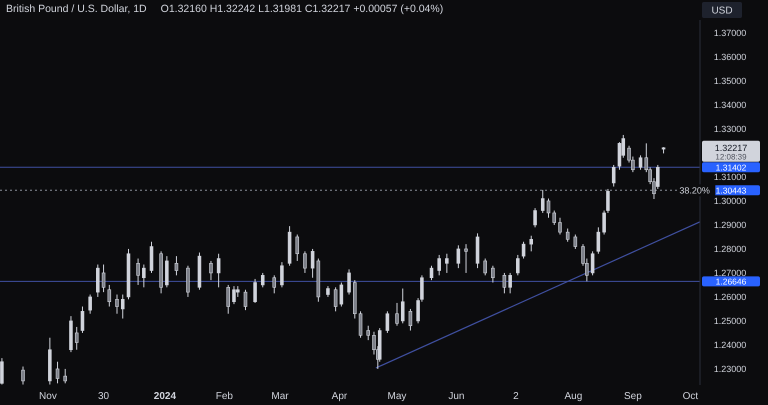 The width and height of the screenshot is (768, 405). I want to click on y-tick-label: 1.24000, so click(730, 345).